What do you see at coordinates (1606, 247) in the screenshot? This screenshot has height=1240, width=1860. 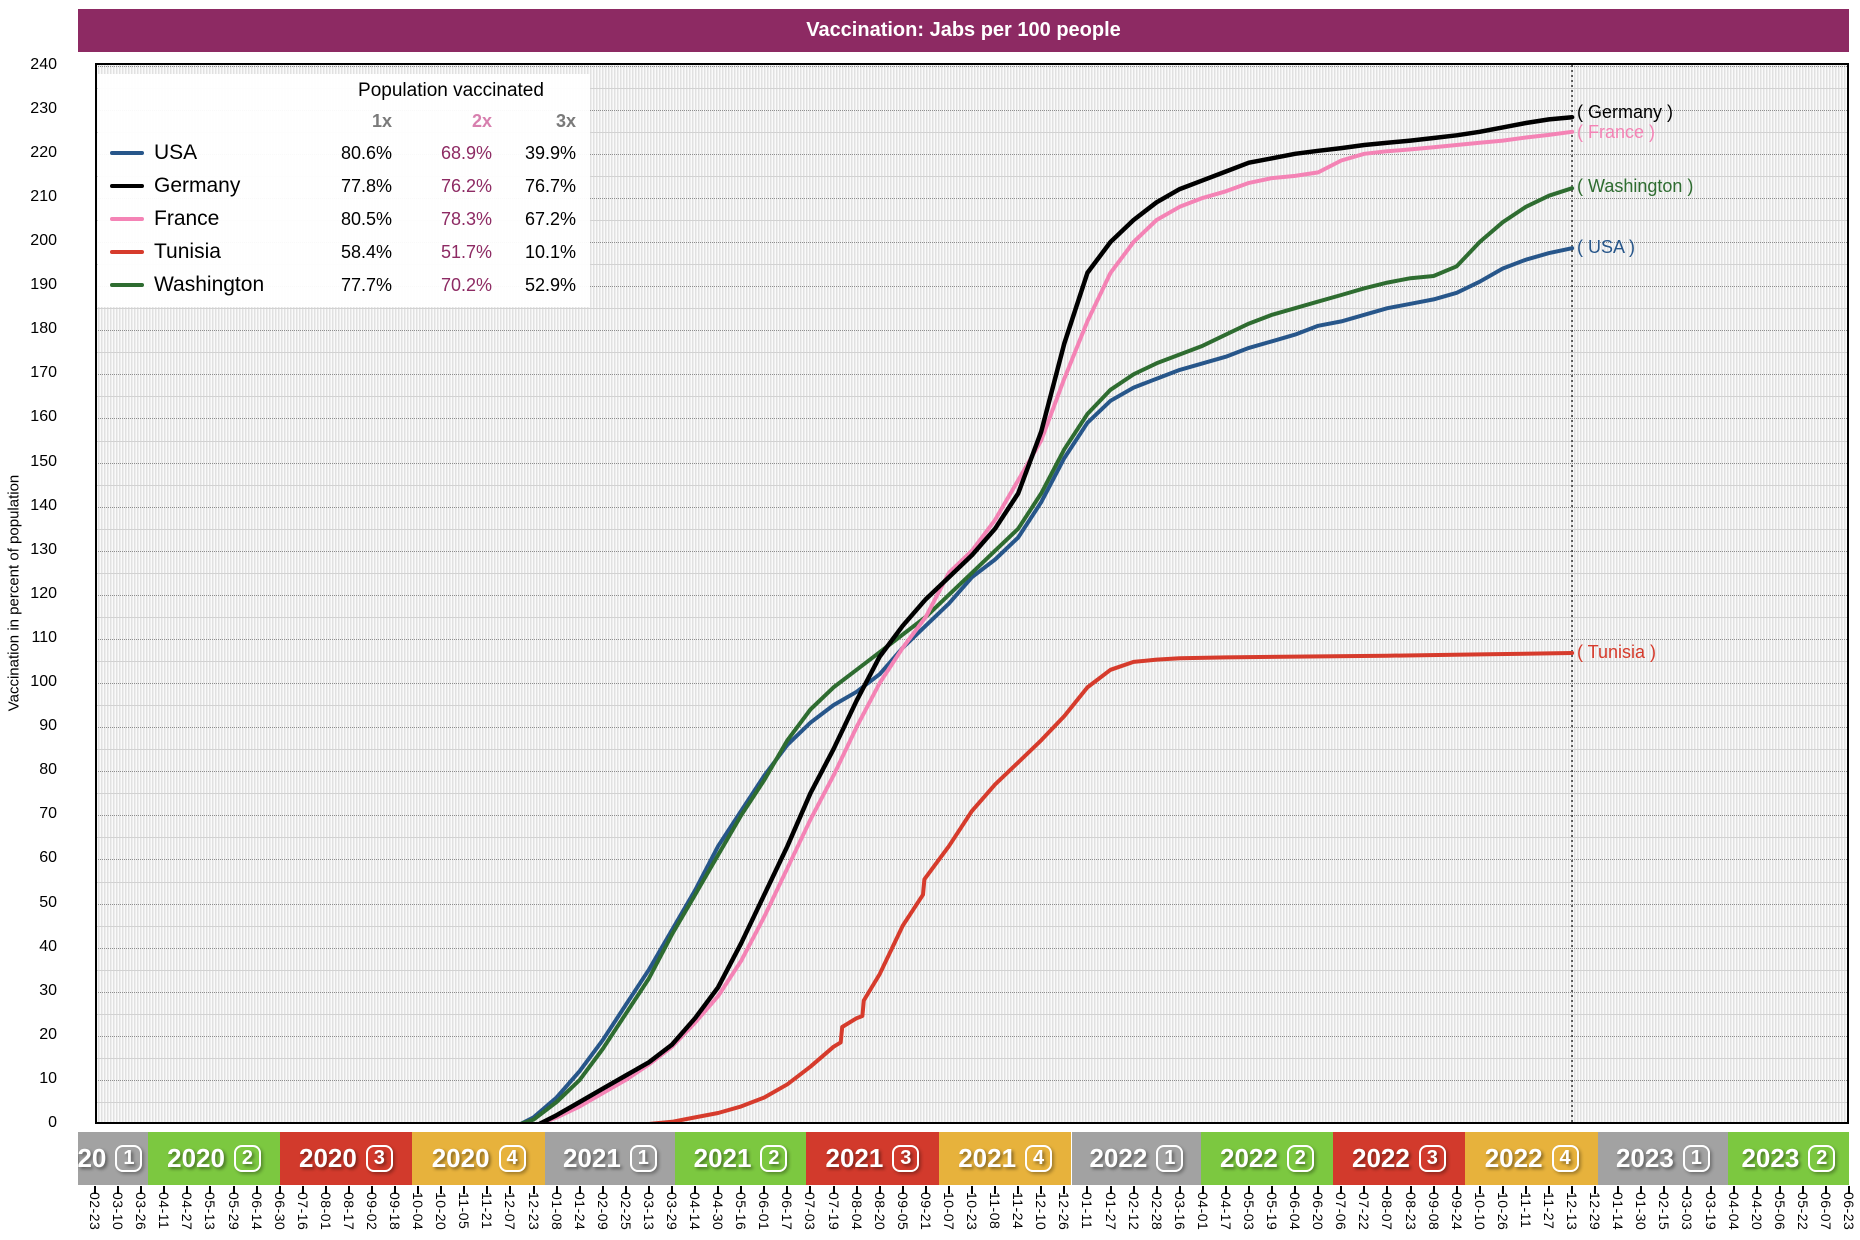 I see `curve-label-usa: ( USA )` at bounding box center [1606, 247].